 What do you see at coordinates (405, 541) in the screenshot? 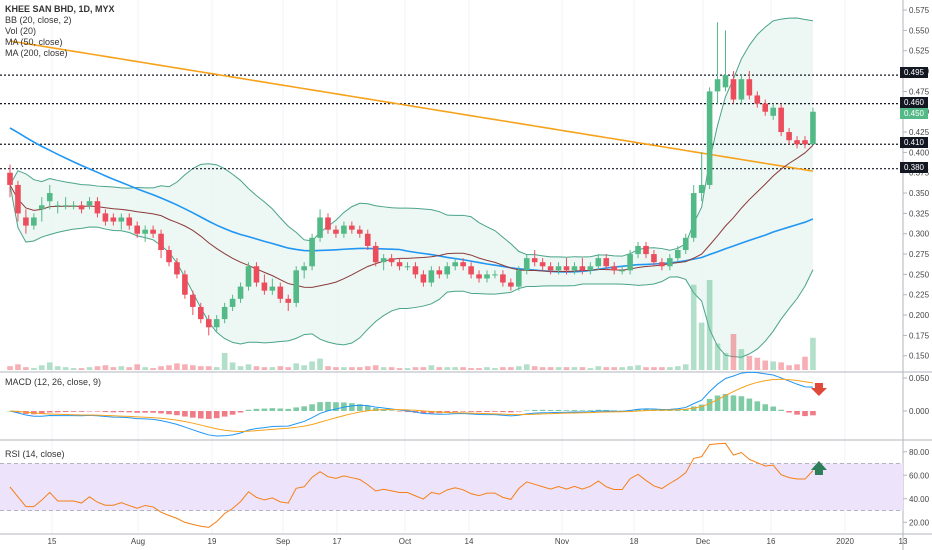
I see `time-axis-label: Oct` at bounding box center [405, 541].